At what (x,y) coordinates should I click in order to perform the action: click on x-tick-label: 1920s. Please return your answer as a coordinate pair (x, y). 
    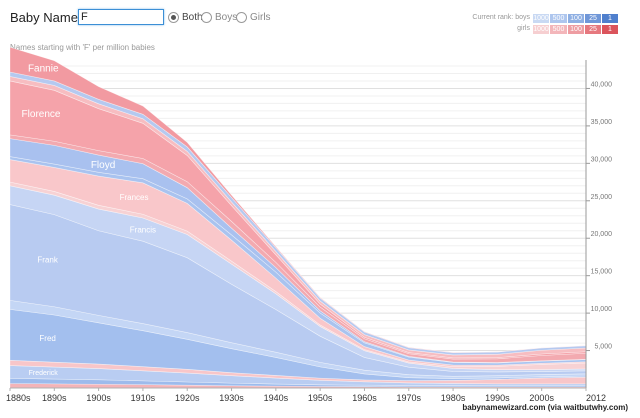
    Looking at the image, I should click on (187, 398).